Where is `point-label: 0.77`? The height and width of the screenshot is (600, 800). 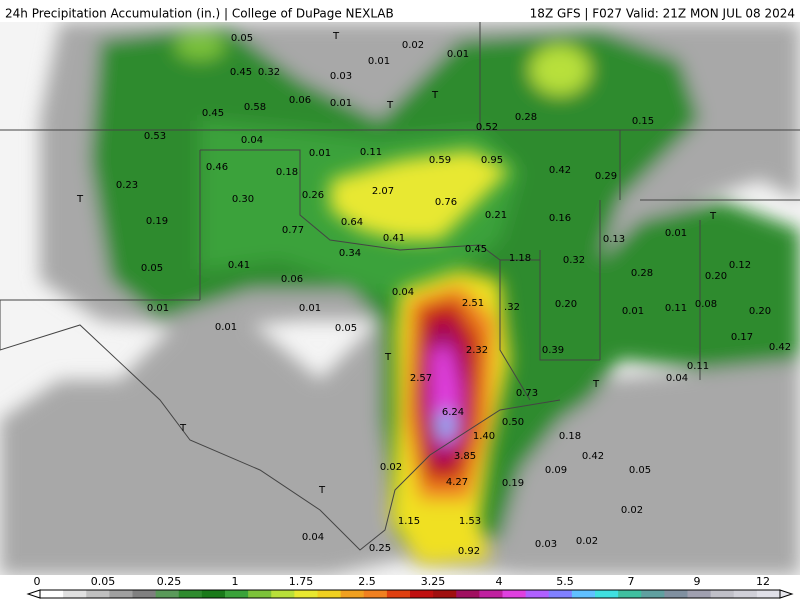
point-label: 0.77 is located at coordinates (293, 230).